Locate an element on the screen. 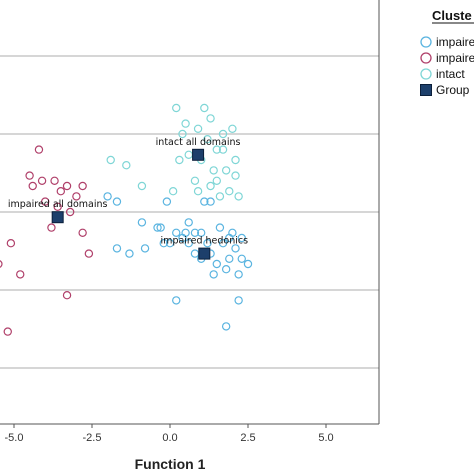 This screenshot has height=474, width=474. legend: Cluste impaire impaire intact Group is located at coordinates (447, 52).